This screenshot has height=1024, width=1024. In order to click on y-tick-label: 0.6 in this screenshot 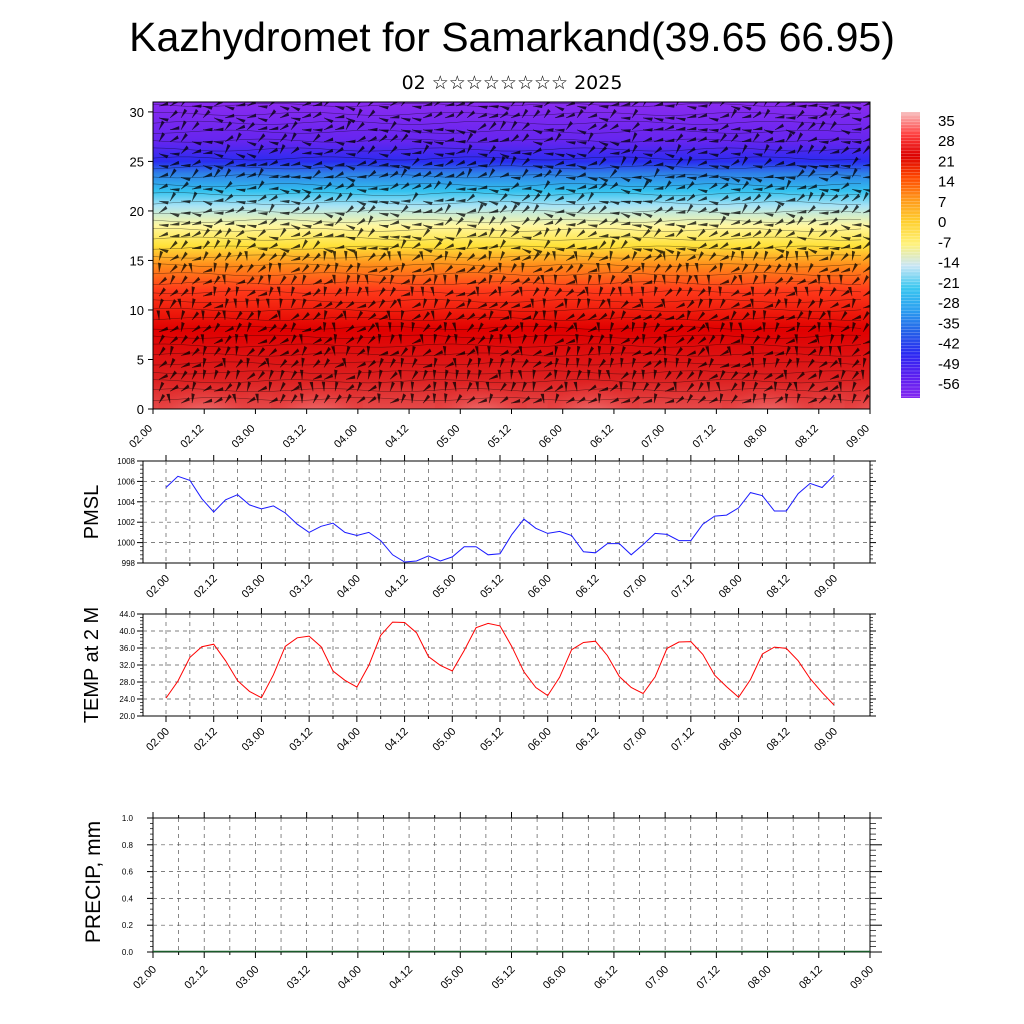, I will do `click(128, 872)`.